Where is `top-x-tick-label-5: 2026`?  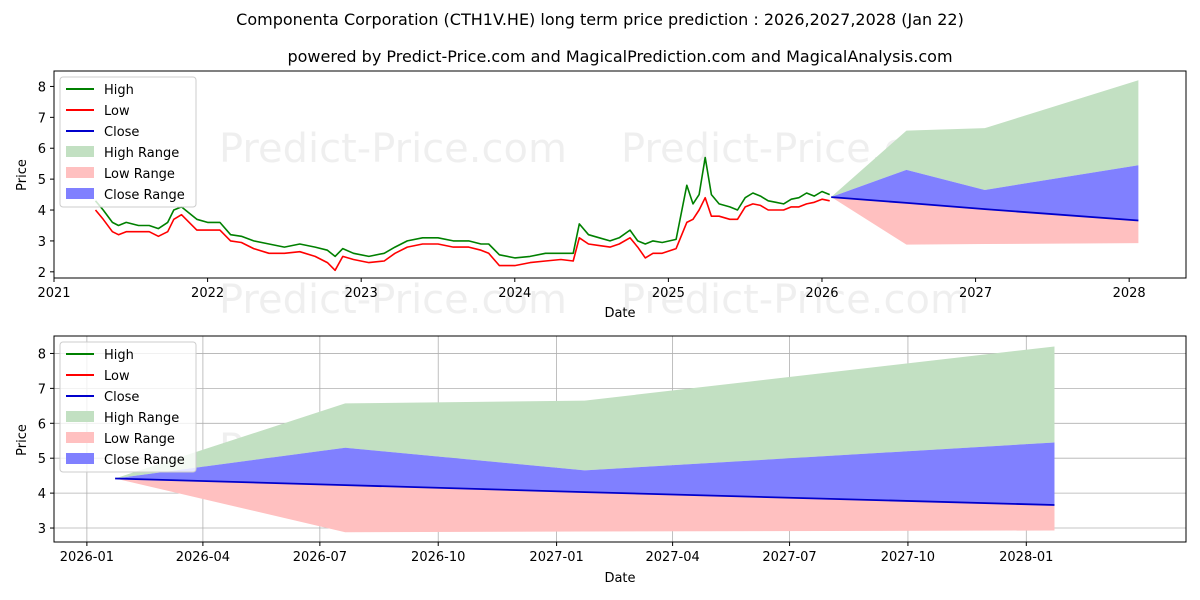
top-x-tick-label-5: 2026 is located at coordinates (821, 293).